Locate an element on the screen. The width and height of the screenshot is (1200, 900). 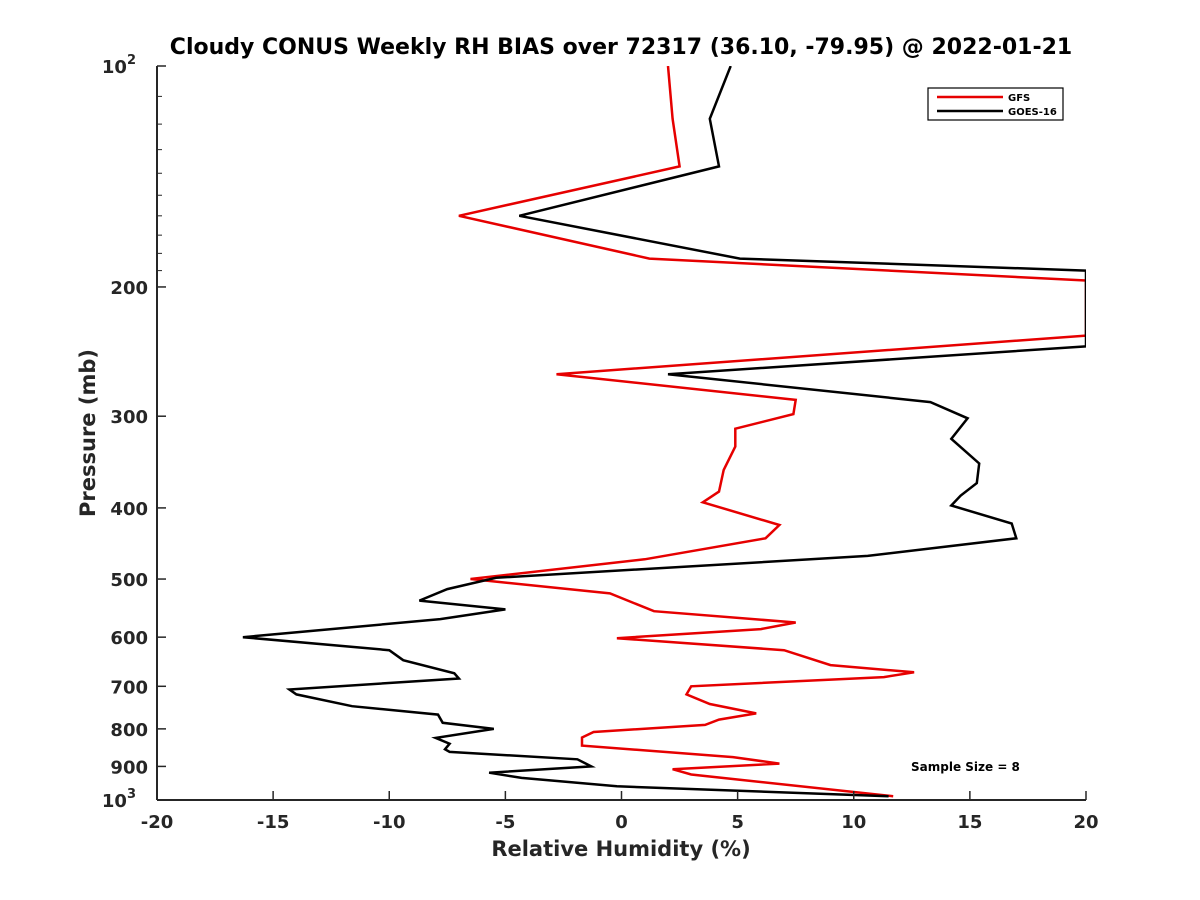
y-tick-label: 10³ is located at coordinates (119, 799).